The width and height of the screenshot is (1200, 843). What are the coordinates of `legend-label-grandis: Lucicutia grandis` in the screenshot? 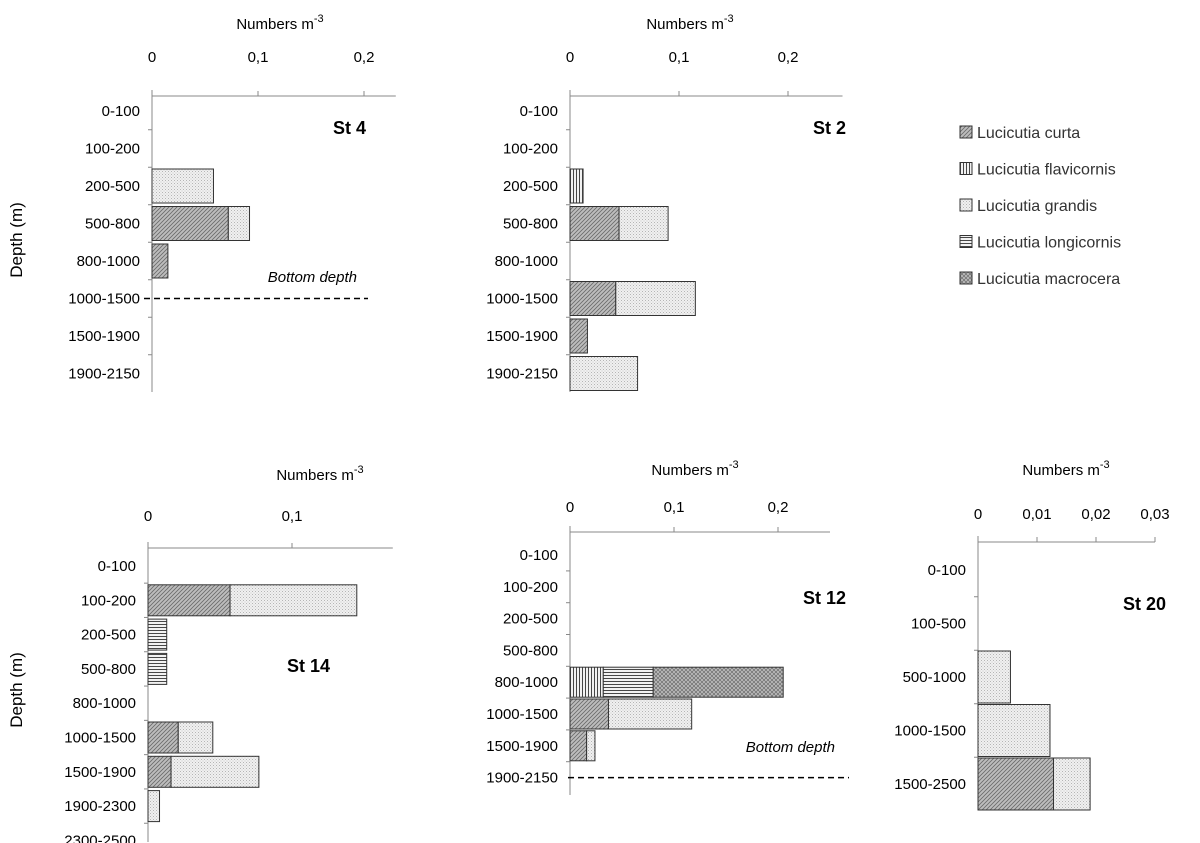 It's located at (1037, 206).